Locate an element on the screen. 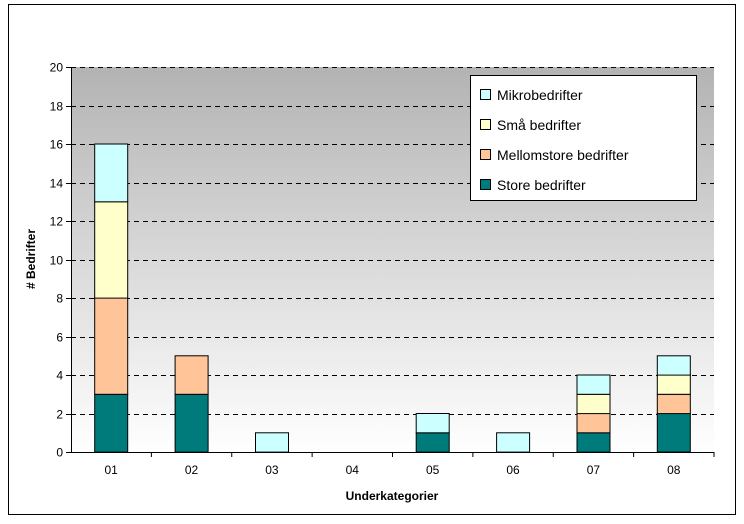 The height and width of the screenshot is (524, 744). x-tick-label: 02 is located at coordinates (192, 470).